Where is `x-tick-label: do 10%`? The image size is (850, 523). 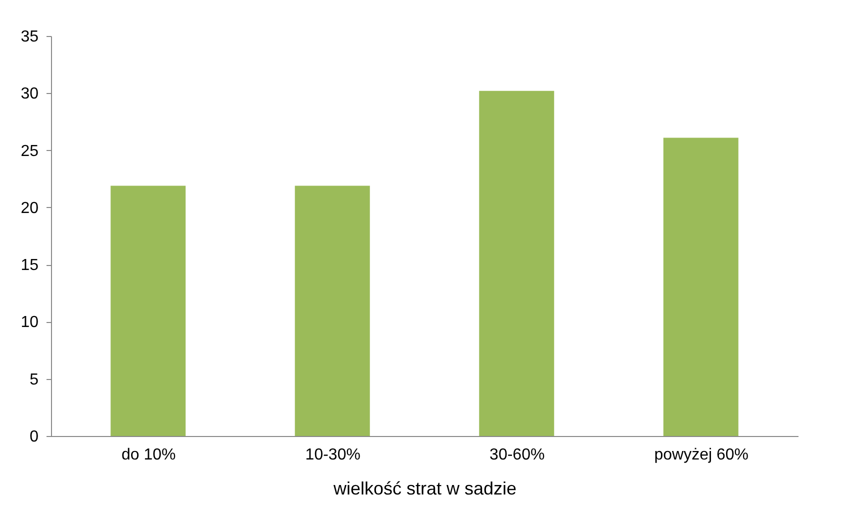 x-tick-label: do 10% is located at coordinates (148, 455).